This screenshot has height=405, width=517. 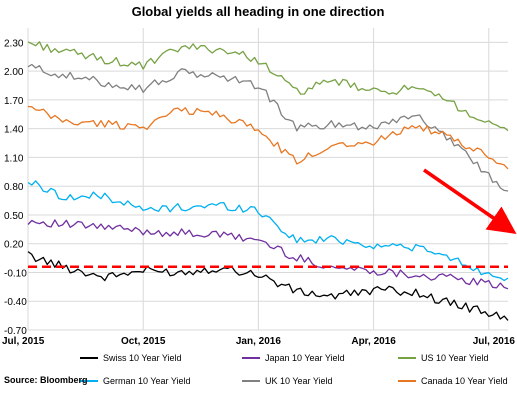 I want to click on y-tick-label: 2.30, so click(x=14, y=43).